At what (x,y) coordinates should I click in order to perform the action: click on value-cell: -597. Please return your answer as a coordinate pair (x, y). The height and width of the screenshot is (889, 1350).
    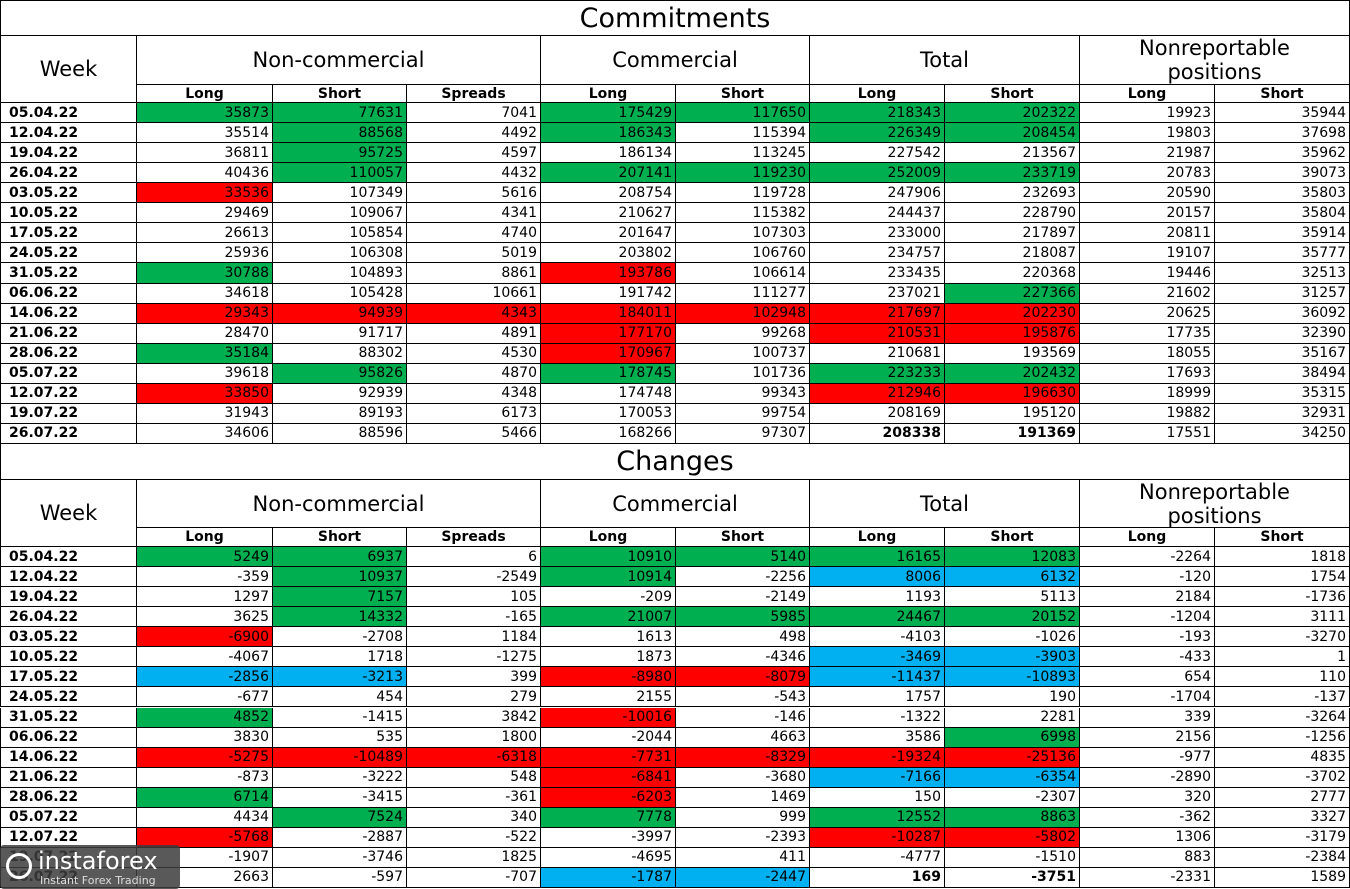
    Looking at the image, I should click on (340, 878).